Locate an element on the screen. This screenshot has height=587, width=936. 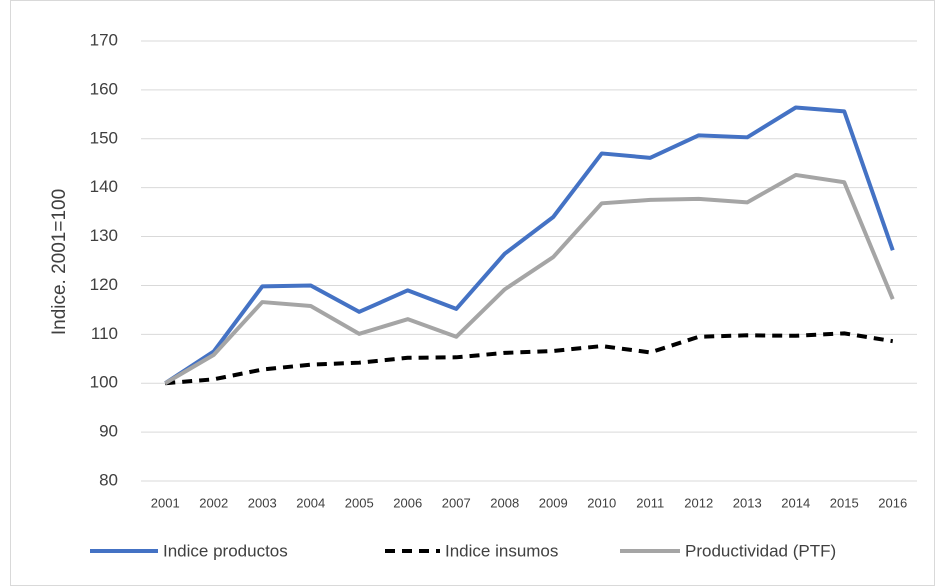
x-tick-label: 2015 is located at coordinates (844, 502).